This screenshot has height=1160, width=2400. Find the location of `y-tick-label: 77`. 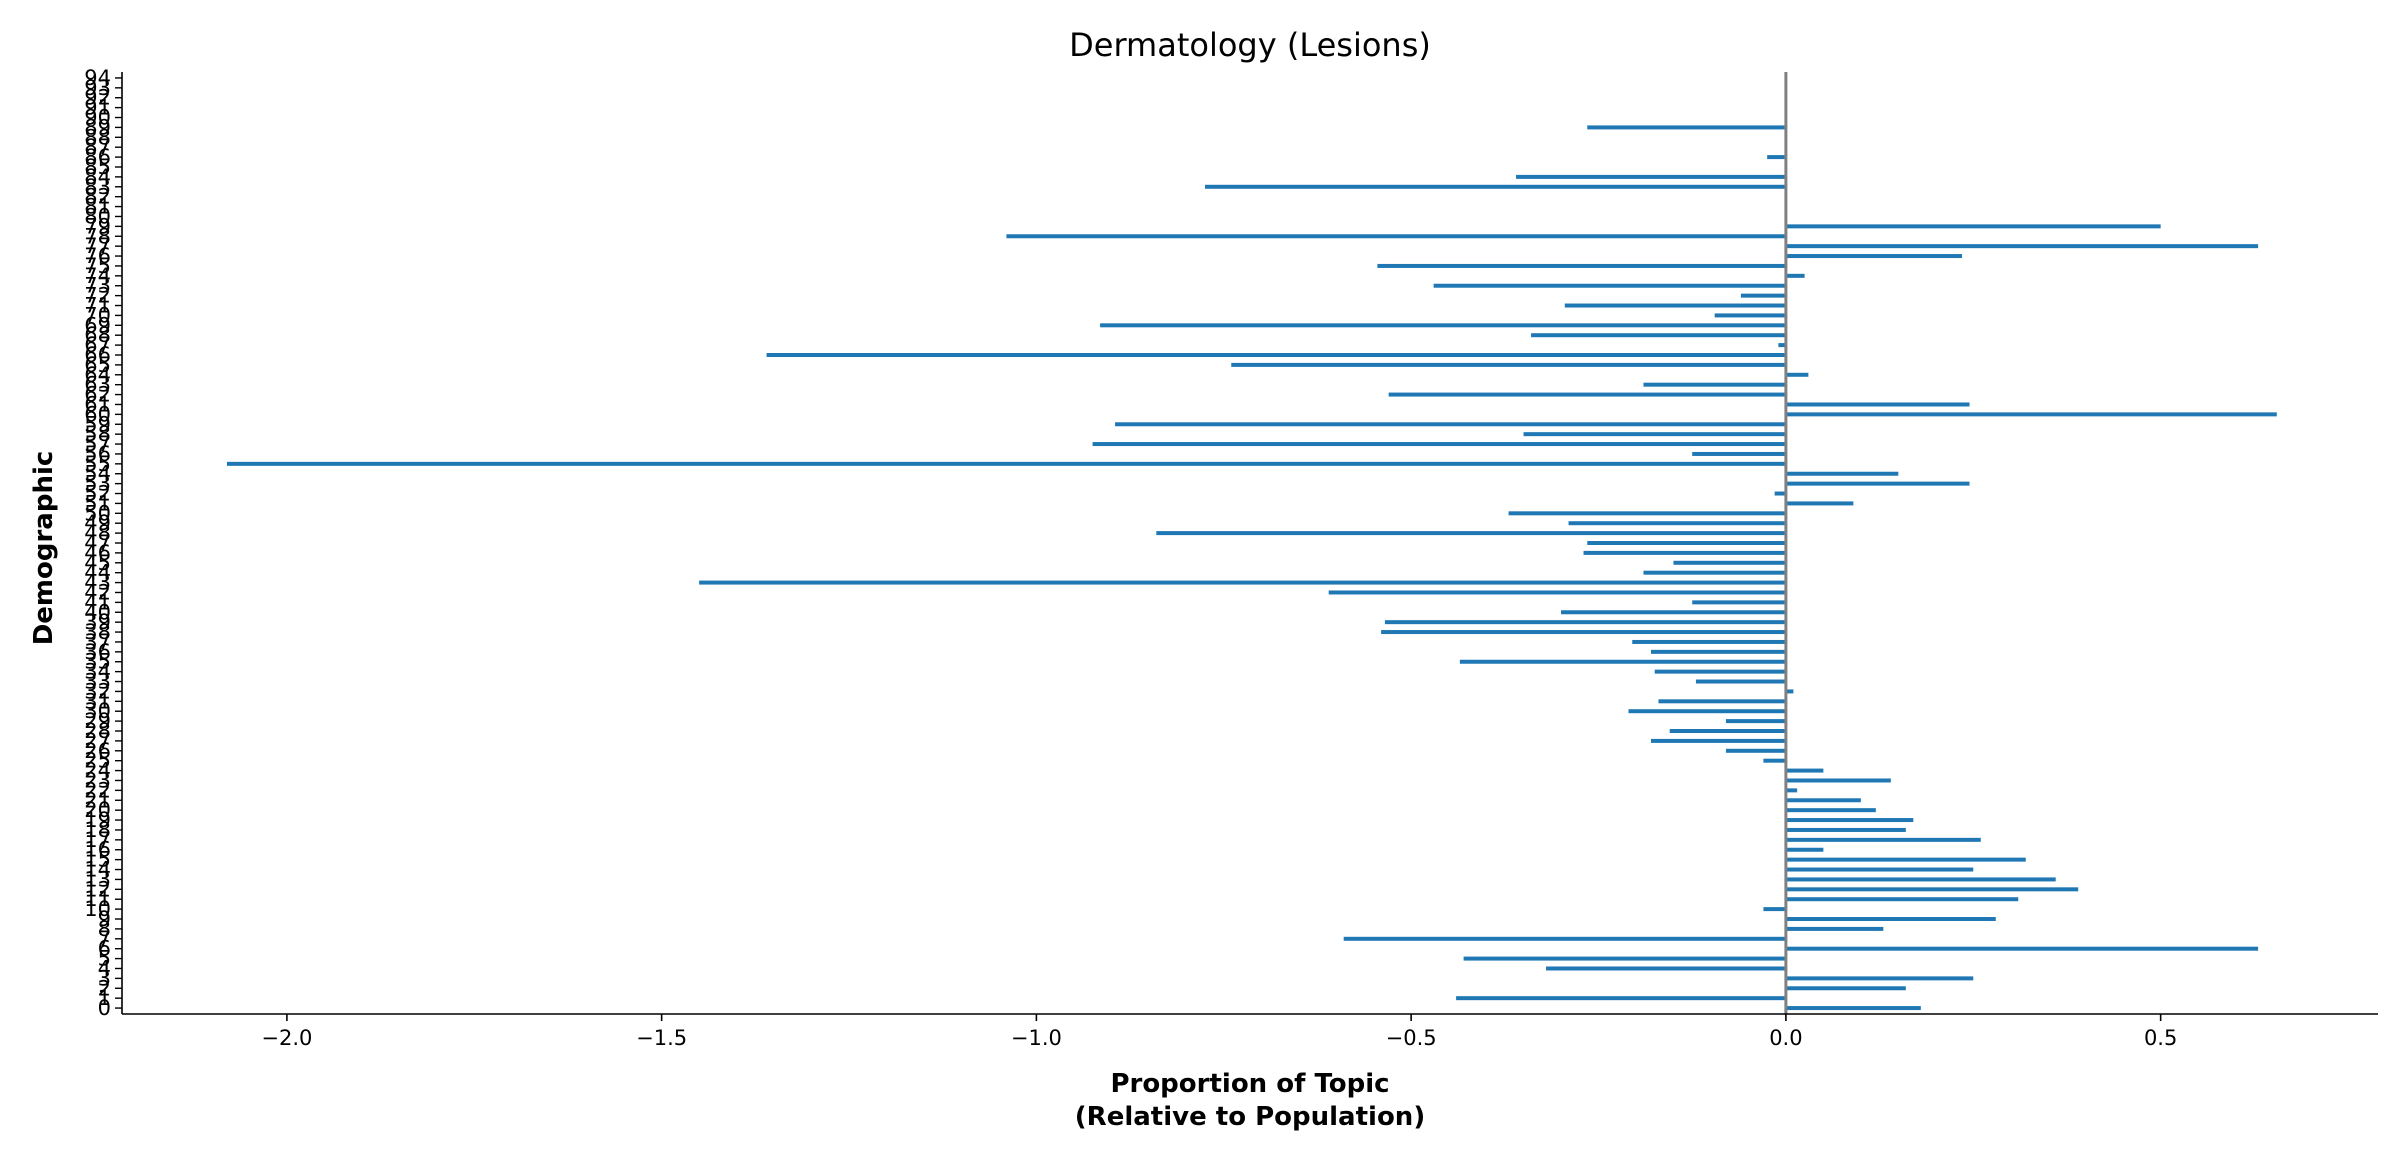

y-tick-label: 77 is located at coordinates (97, 246).